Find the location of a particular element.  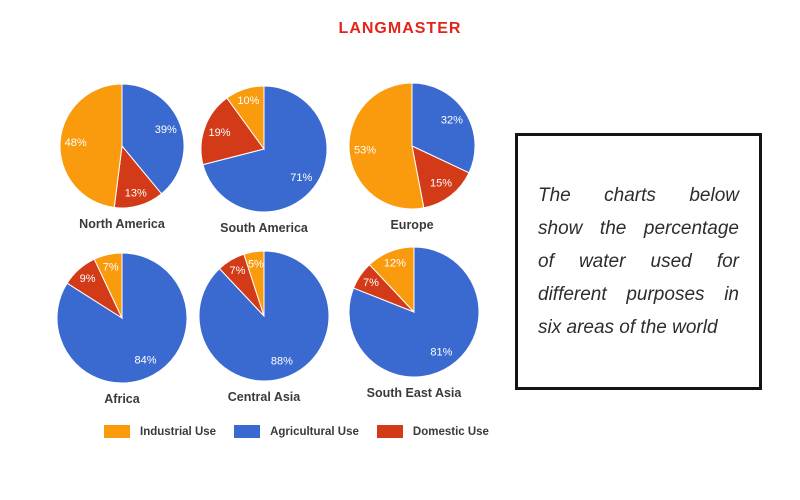

pie-value-label: 9% is located at coordinates (88, 279).